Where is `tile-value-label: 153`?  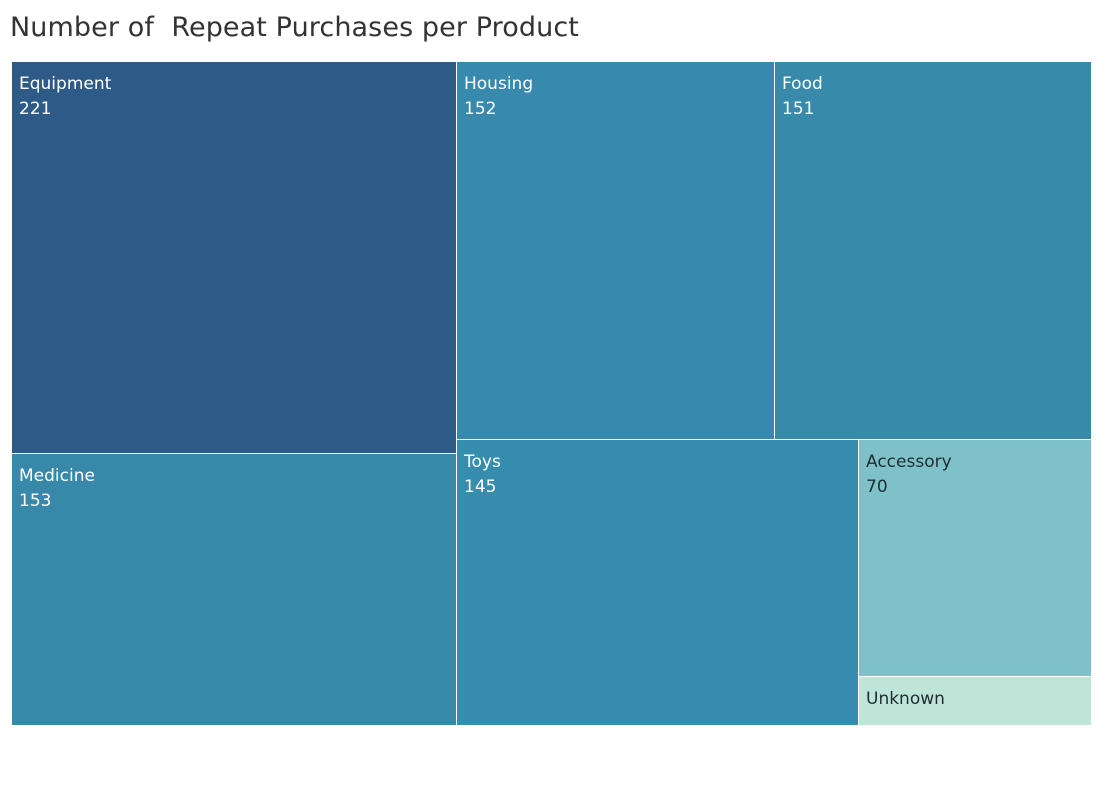
tile-value-label: 153 is located at coordinates (35, 501).